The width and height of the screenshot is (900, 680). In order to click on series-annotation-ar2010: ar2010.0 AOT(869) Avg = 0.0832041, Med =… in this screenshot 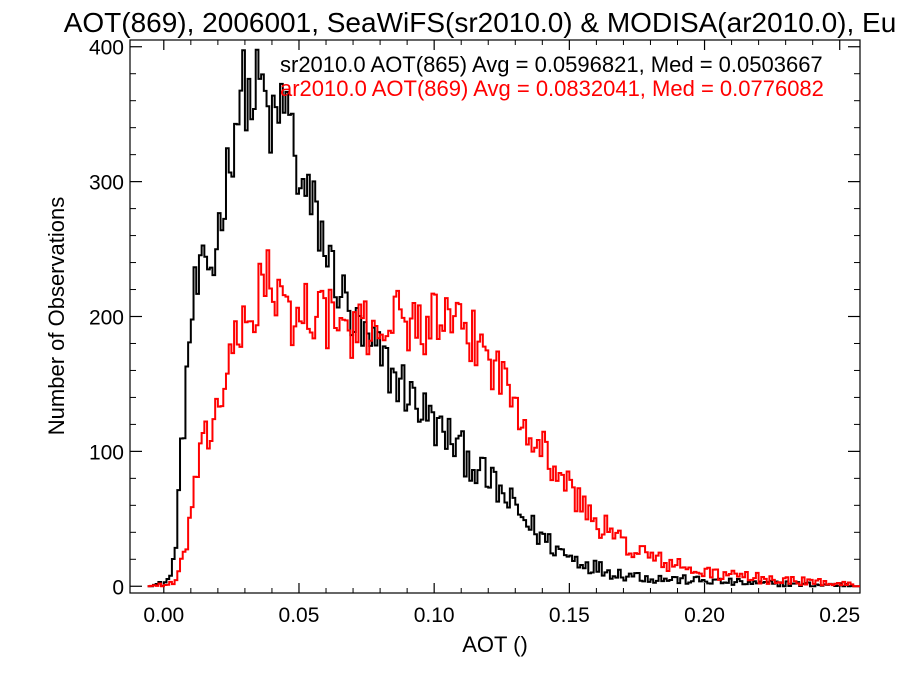, I will do `click(552, 88)`.